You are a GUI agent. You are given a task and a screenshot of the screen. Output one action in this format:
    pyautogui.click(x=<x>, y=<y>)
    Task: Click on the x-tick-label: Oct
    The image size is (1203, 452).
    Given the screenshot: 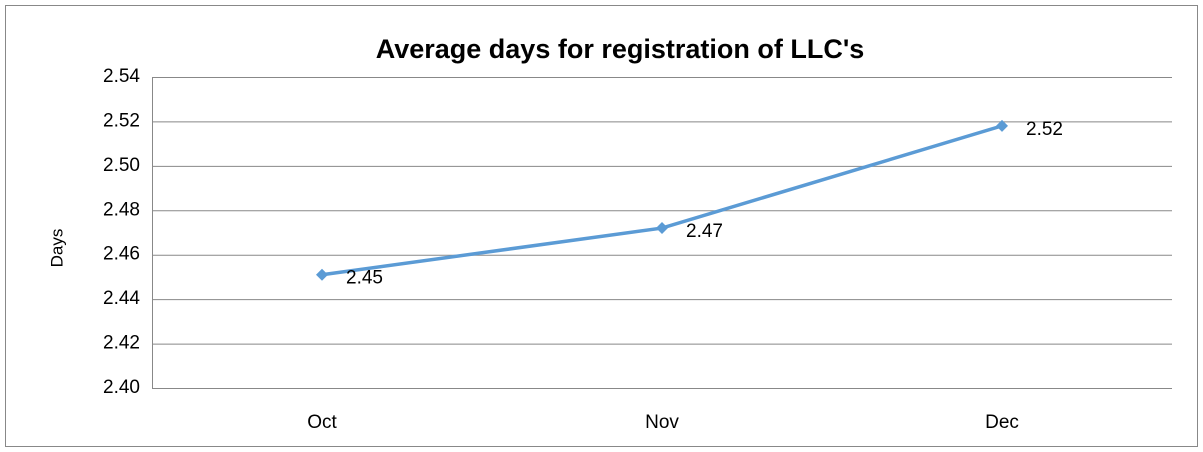 What is the action you would take?
    pyautogui.click(x=322, y=422)
    